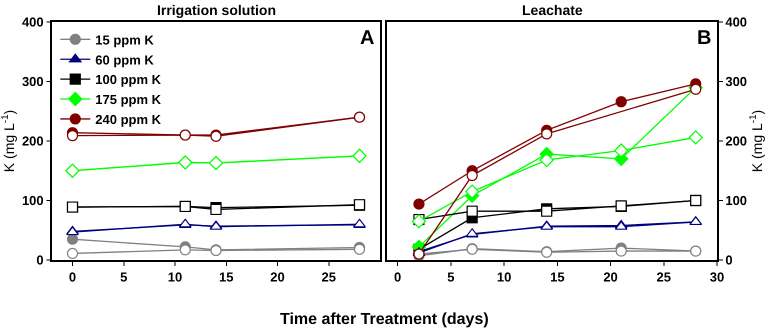  What do you see at coordinates (704, 38) in the screenshot?
I see `annotation: B` at bounding box center [704, 38].